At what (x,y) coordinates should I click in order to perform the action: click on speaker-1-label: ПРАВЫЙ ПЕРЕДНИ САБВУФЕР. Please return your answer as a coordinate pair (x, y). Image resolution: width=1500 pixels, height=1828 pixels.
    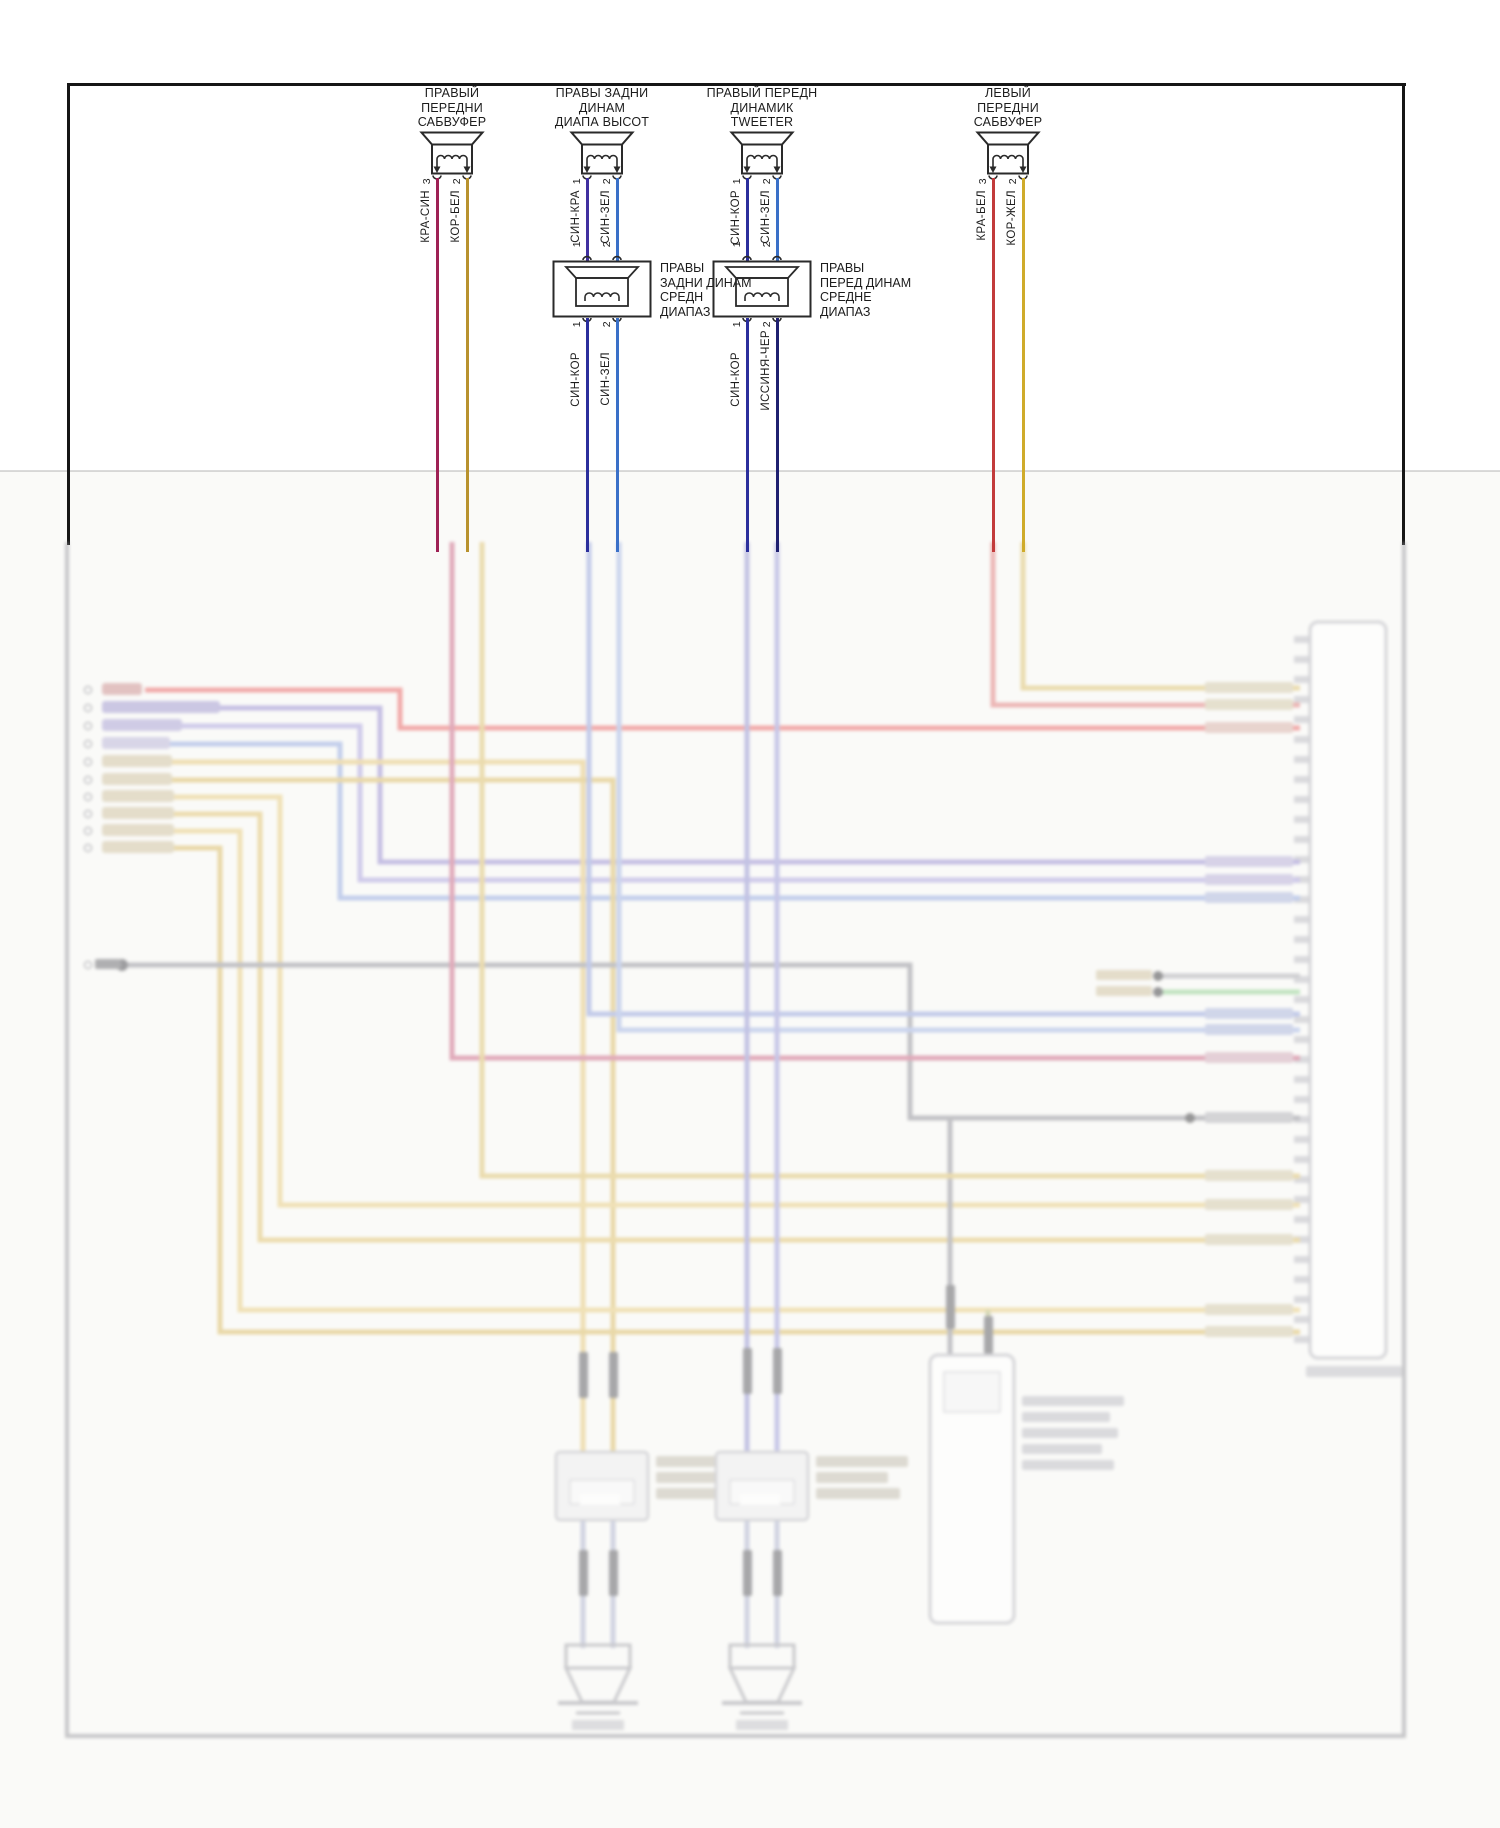
    Looking at the image, I should click on (452, 108).